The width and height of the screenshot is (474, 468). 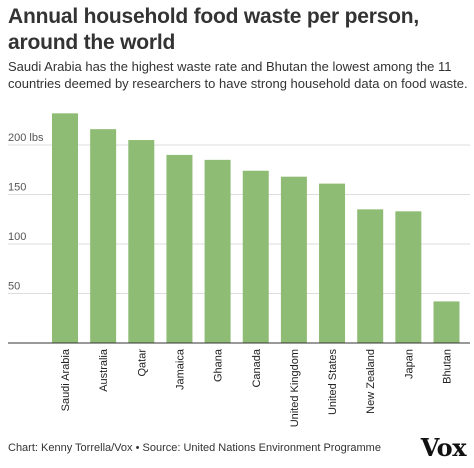 What do you see at coordinates (142, 363) in the screenshot?
I see `x-tick-label: Qatar` at bounding box center [142, 363].